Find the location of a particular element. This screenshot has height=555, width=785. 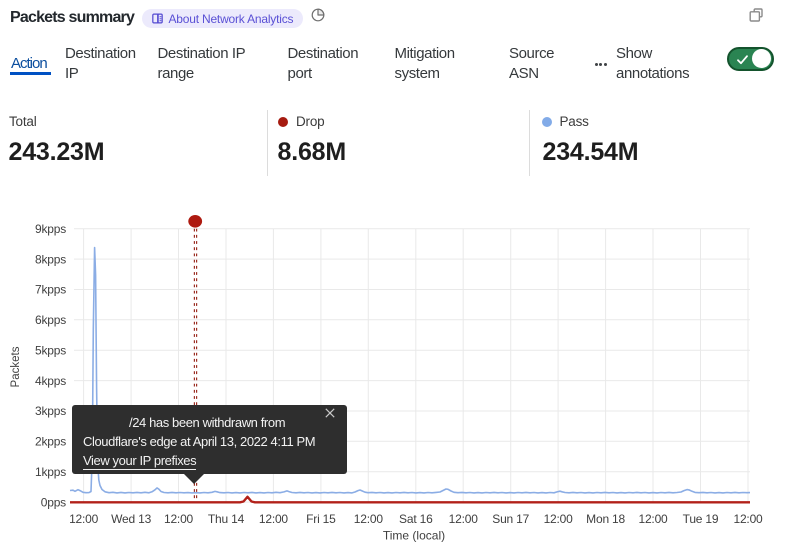

svg-text: 9kpps is located at coordinates (50, 229).